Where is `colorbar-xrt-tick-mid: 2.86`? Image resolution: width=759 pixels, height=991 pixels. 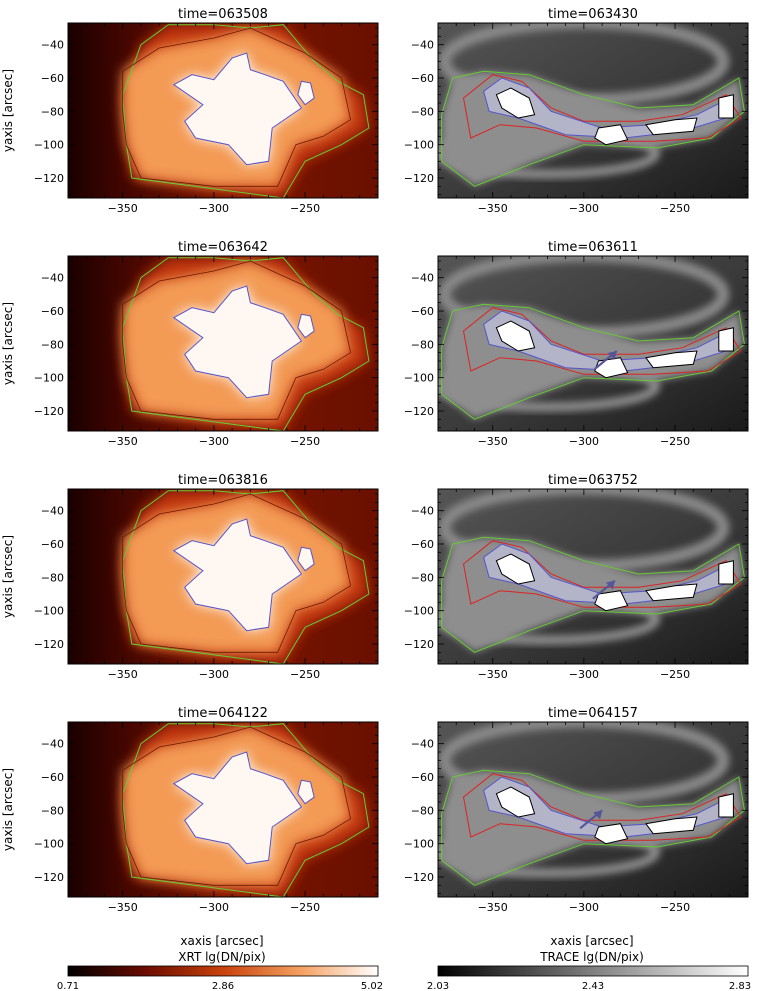 colorbar-xrt-tick-mid: 2.86 is located at coordinates (223, 986).